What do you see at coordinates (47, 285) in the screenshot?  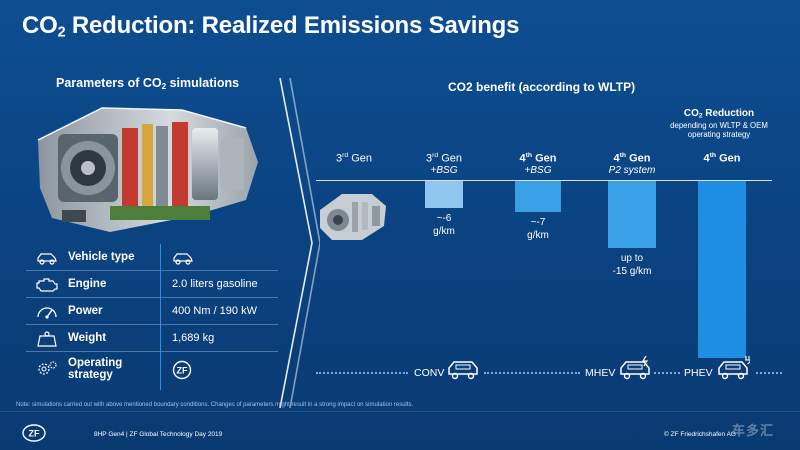 I see `engine-icon` at bounding box center [47, 285].